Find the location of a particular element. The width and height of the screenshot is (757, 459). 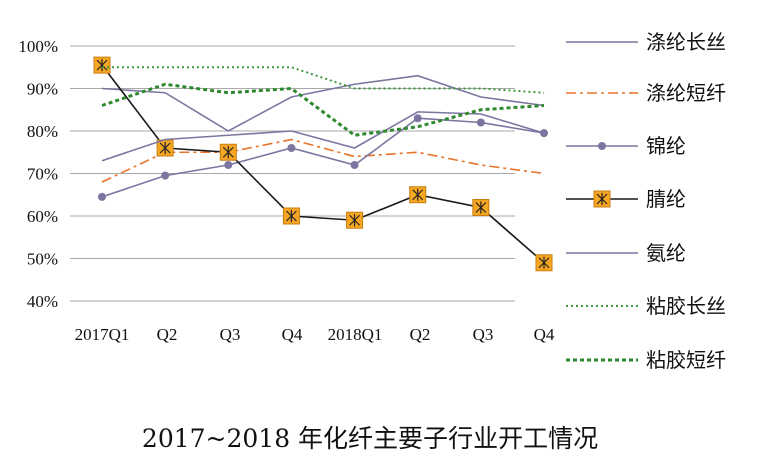

legend-label: 锦纶 is located at coordinates (666, 146).